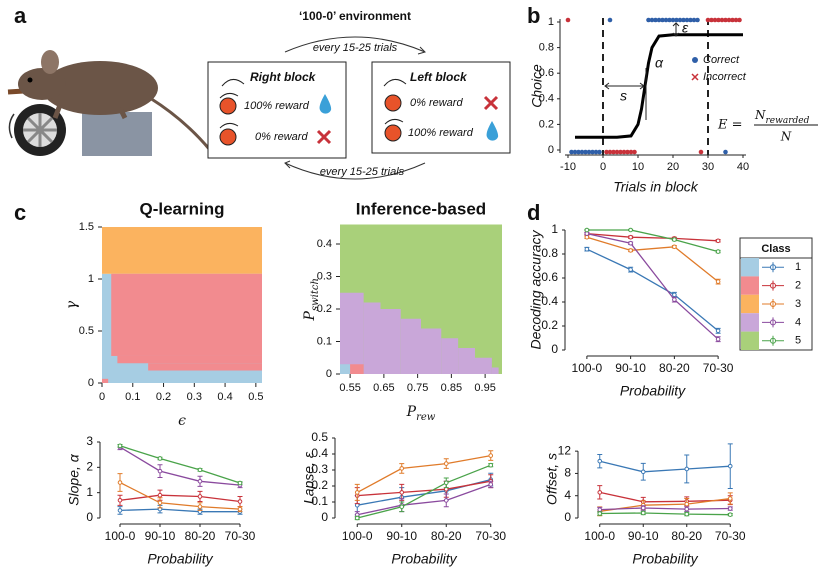 Image resolution: width=830 pixels, height=569 pixels. I want to click on block-title: Left block, so click(439, 77).